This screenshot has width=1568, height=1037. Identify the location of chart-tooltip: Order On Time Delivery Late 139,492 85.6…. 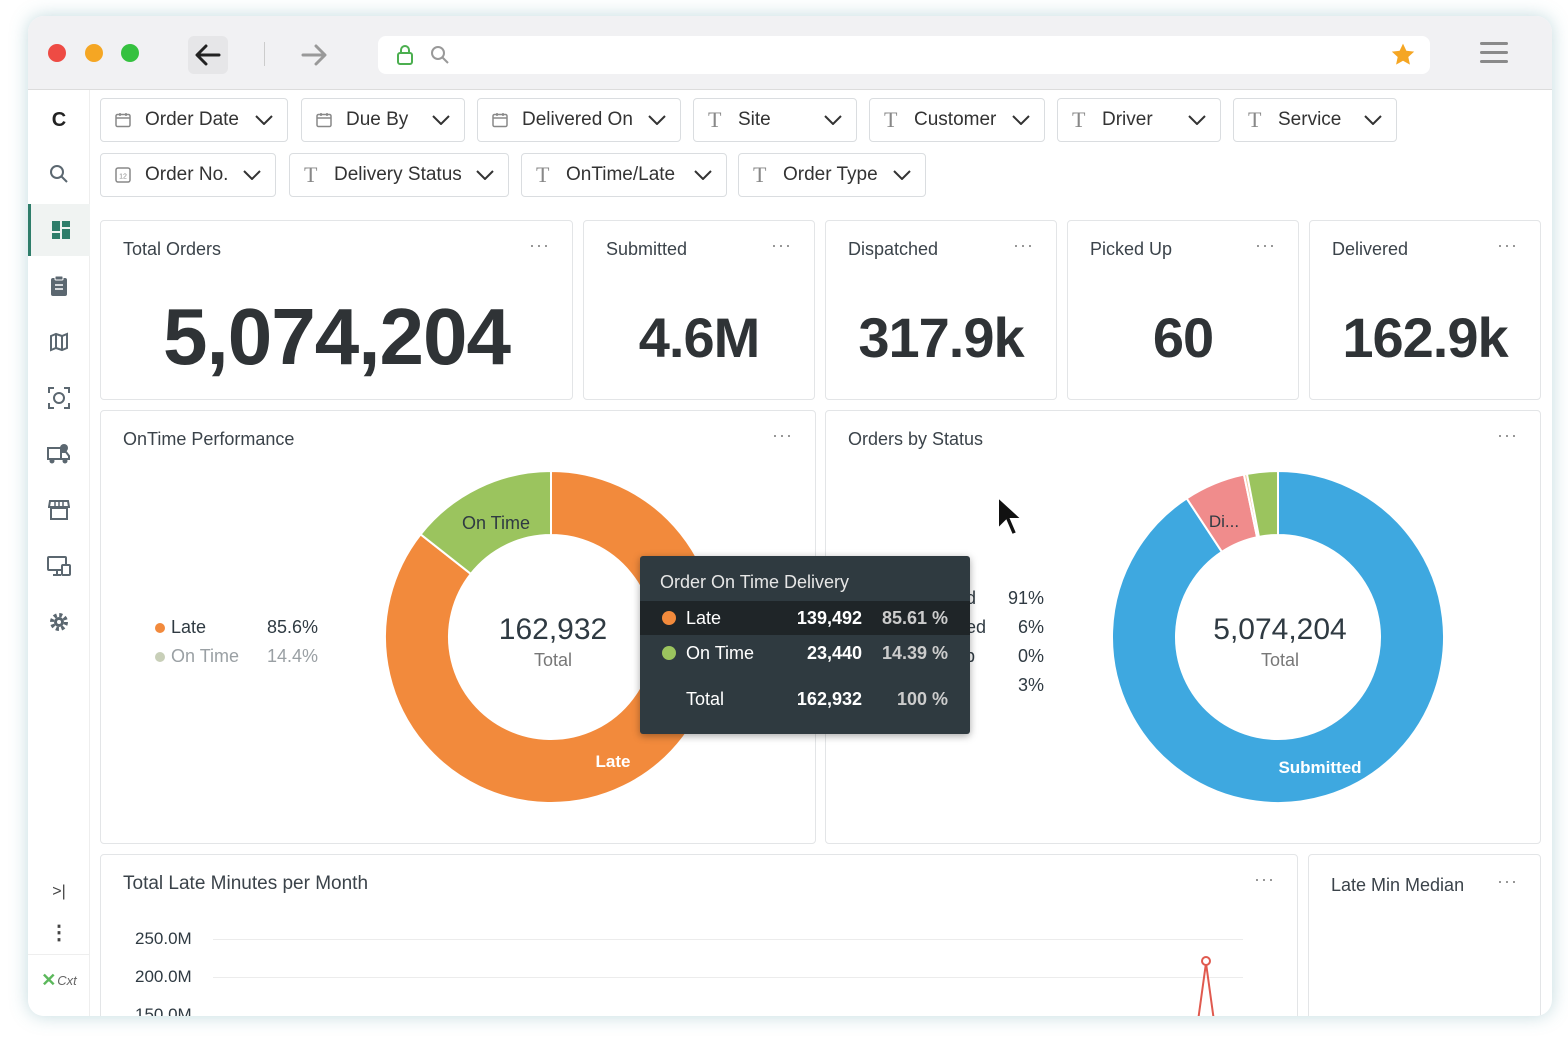
(805, 645).